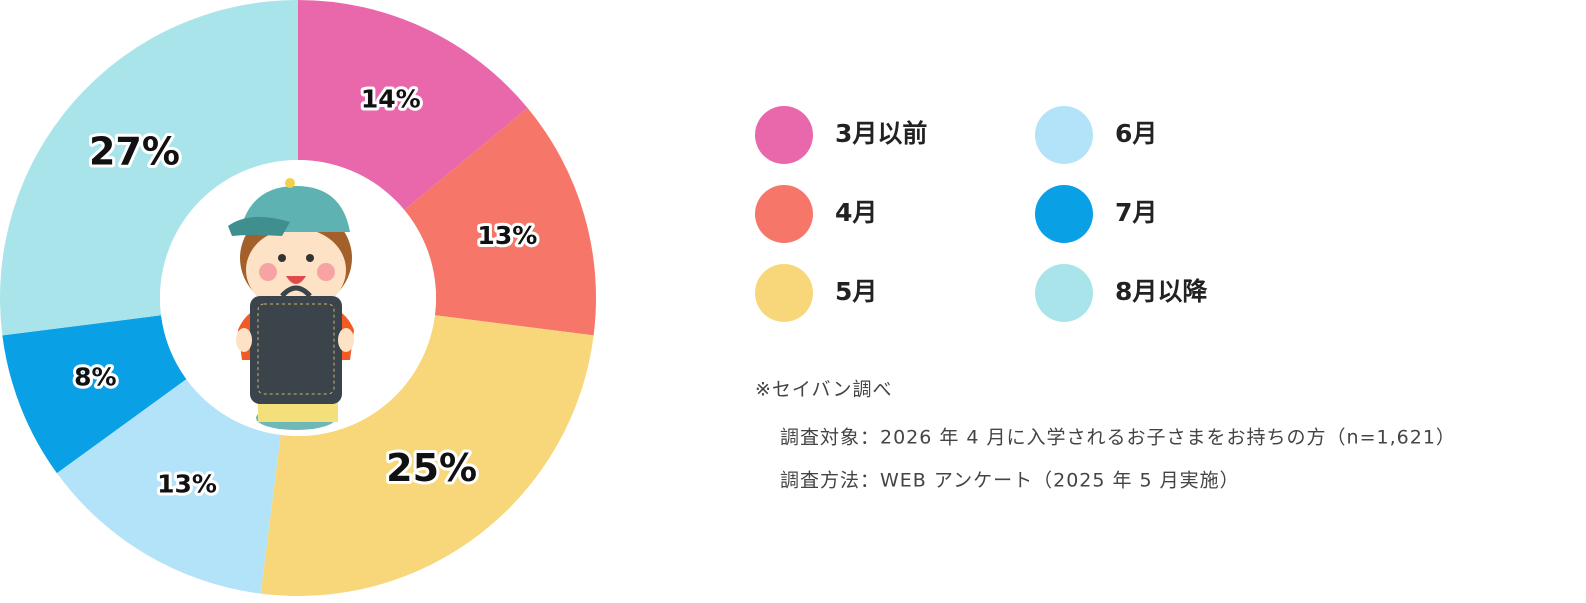  Describe the element at coordinates (391, 99) in the screenshot. I see `data-label: 14%` at that location.